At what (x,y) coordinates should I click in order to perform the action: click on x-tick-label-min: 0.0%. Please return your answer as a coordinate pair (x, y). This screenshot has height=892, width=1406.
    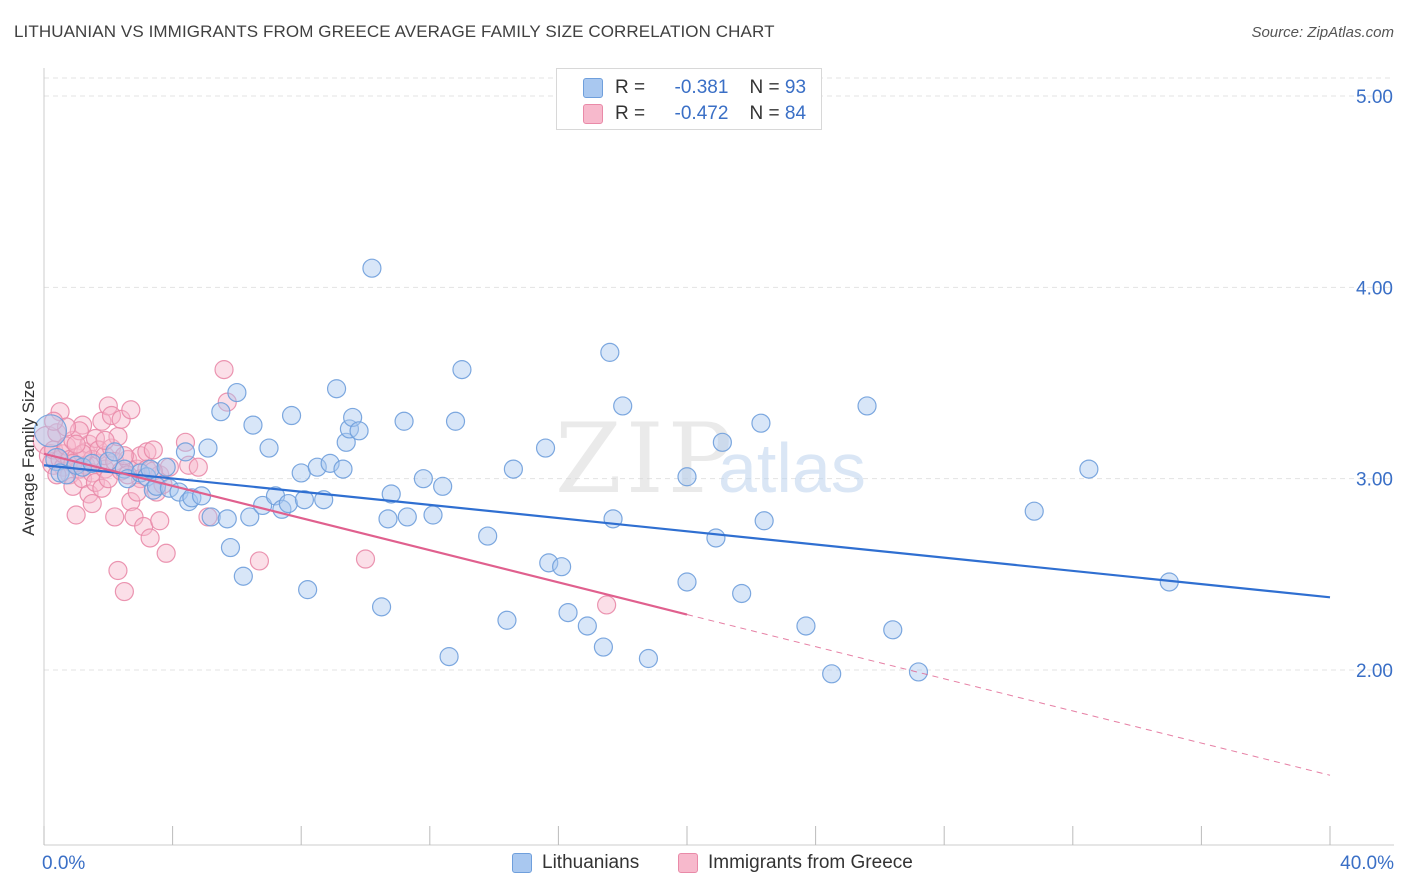
    Looking at the image, I should click on (63, 863).